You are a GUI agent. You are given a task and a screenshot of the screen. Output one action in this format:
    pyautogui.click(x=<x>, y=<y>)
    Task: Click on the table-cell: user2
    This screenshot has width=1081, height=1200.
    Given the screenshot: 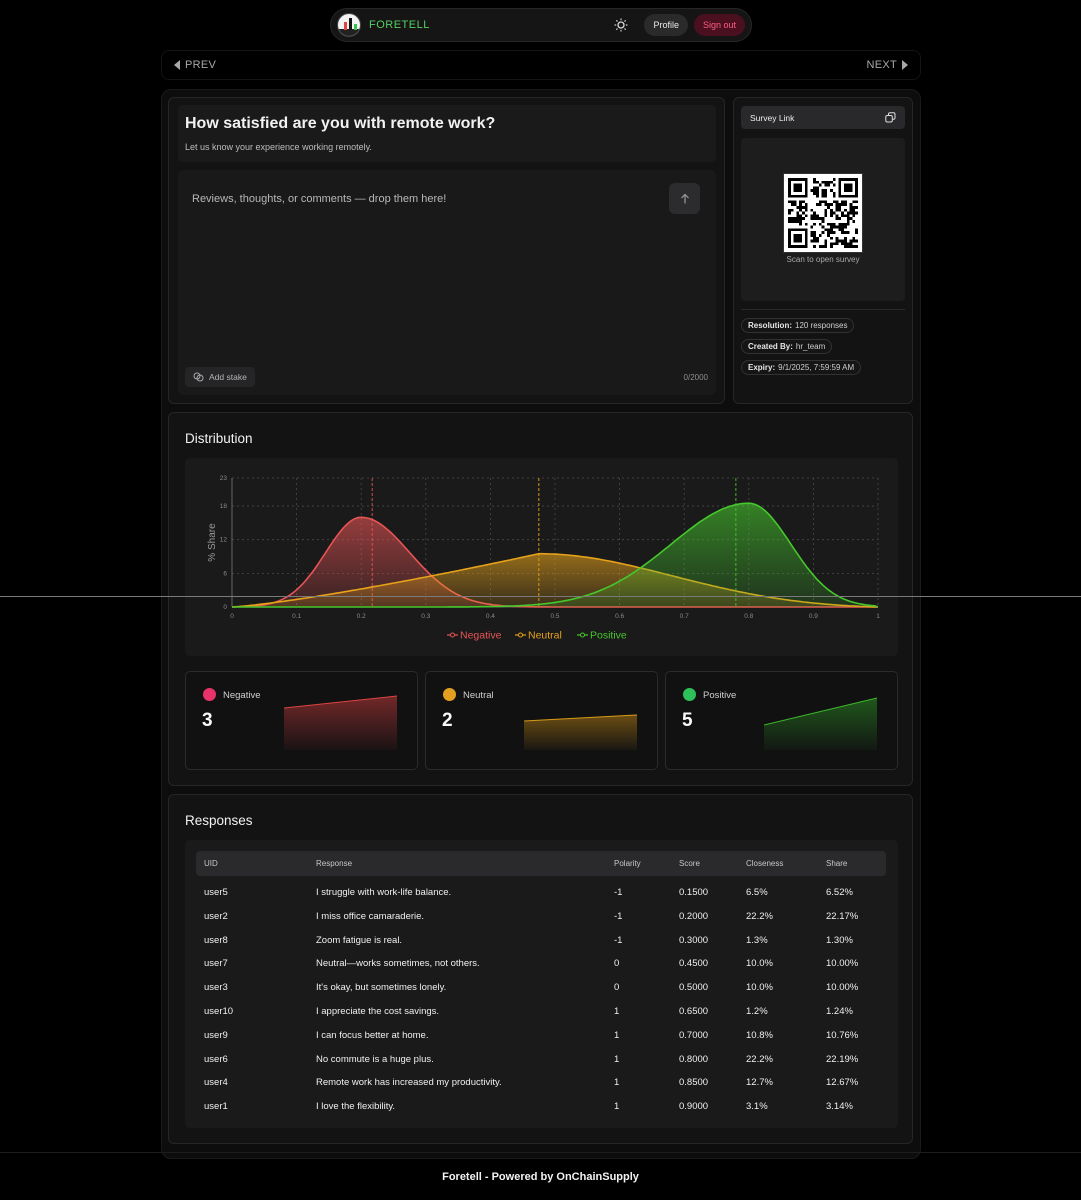 What is the action you would take?
    pyautogui.click(x=216, y=916)
    